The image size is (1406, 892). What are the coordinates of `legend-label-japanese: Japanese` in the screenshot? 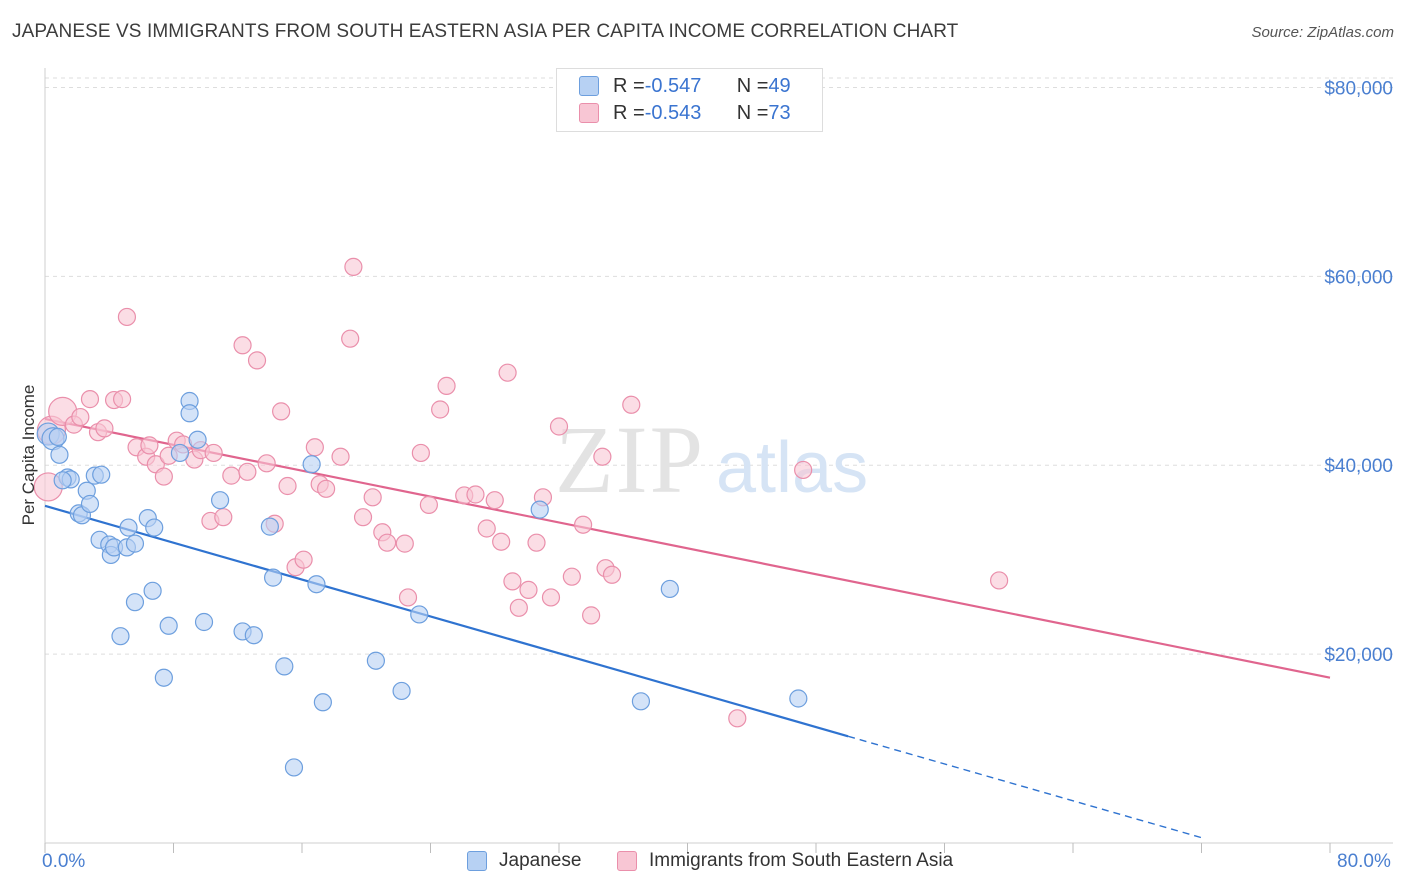 It's located at (540, 860).